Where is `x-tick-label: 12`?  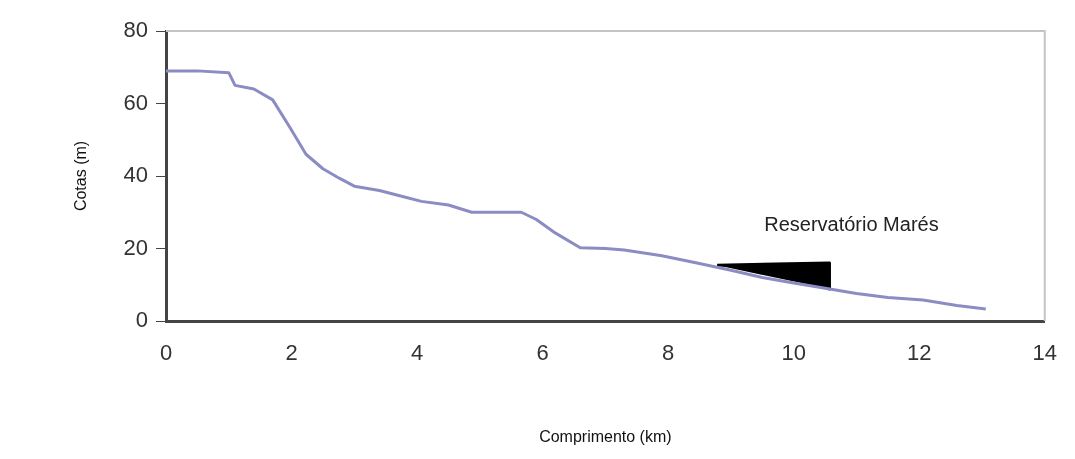
x-tick-label: 12 is located at coordinates (919, 353).